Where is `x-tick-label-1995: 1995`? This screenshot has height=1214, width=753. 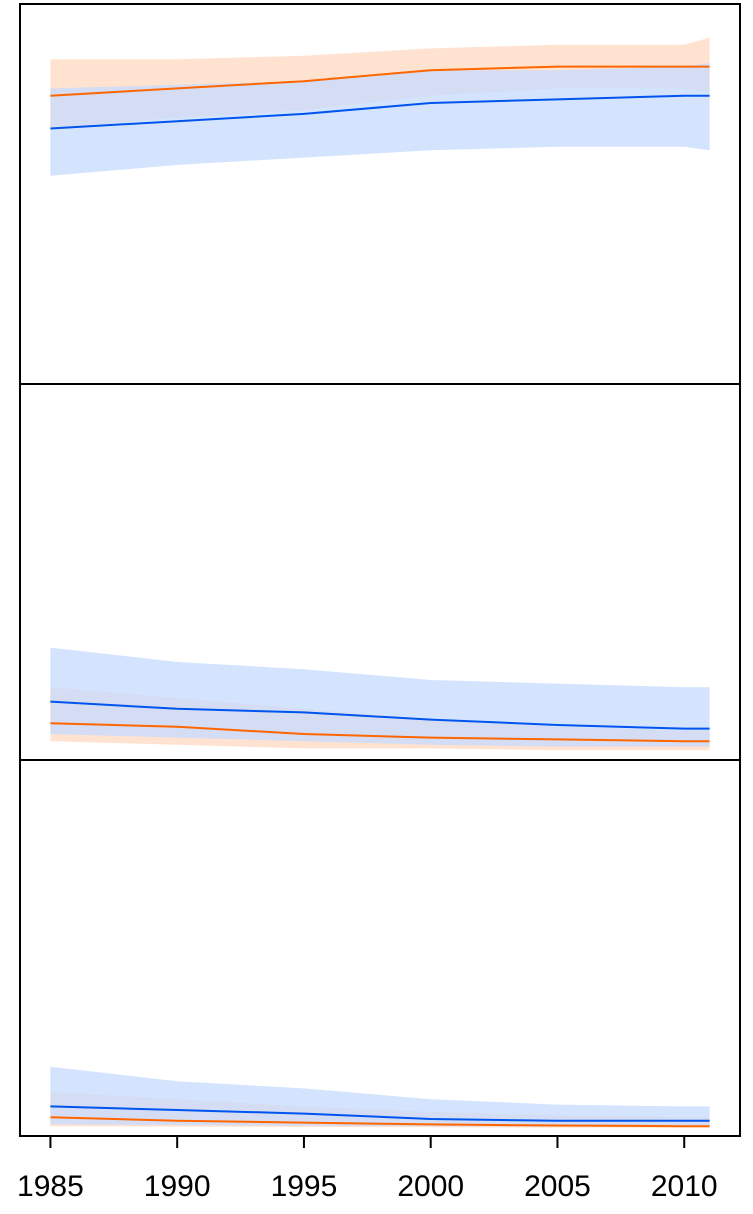 x-tick-label-1995: 1995 is located at coordinates (304, 1186).